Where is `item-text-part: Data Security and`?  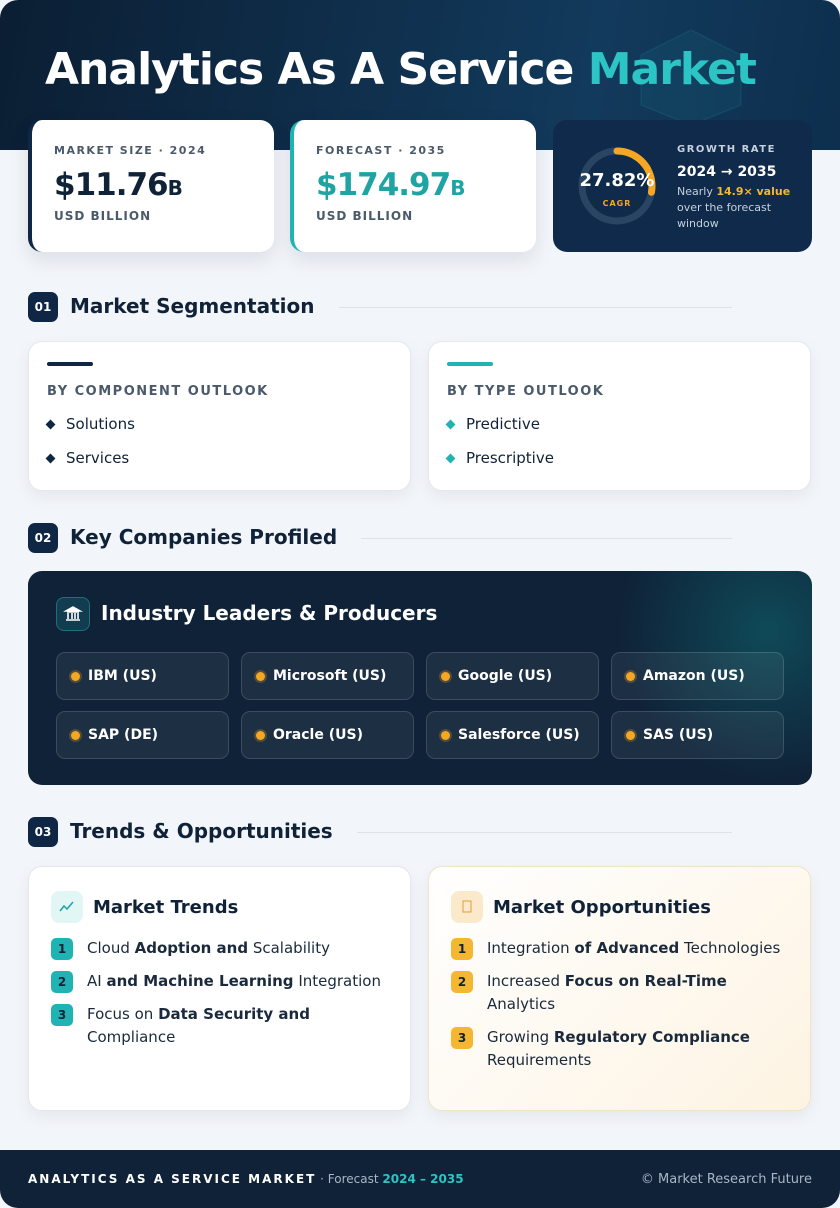 item-text-part: Data Security and is located at coordinates (234, 1014).